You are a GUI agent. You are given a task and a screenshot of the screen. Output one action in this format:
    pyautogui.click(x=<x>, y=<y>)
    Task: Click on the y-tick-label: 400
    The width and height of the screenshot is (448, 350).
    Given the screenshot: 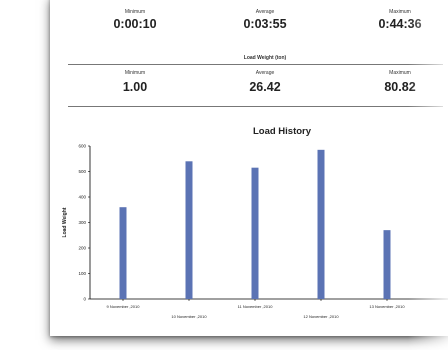 What is the action you would take?
    pyautogui.click(x=82, y=197)
    